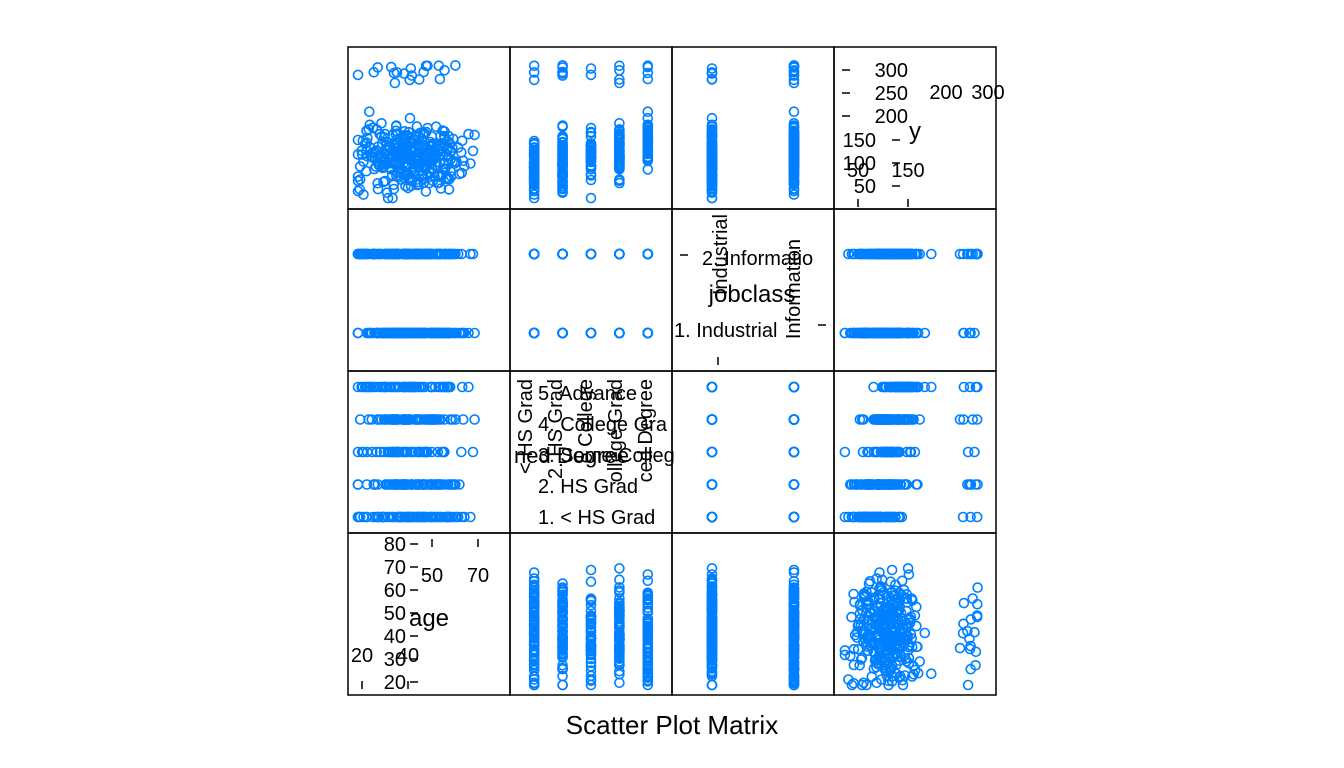 The height and width of the screenshot is (768, 1344). What do you see at coordinates (587, 394) in the screenshot?
I see `level-label-education-row: 5. Advance` at bounding box center [587, 394].